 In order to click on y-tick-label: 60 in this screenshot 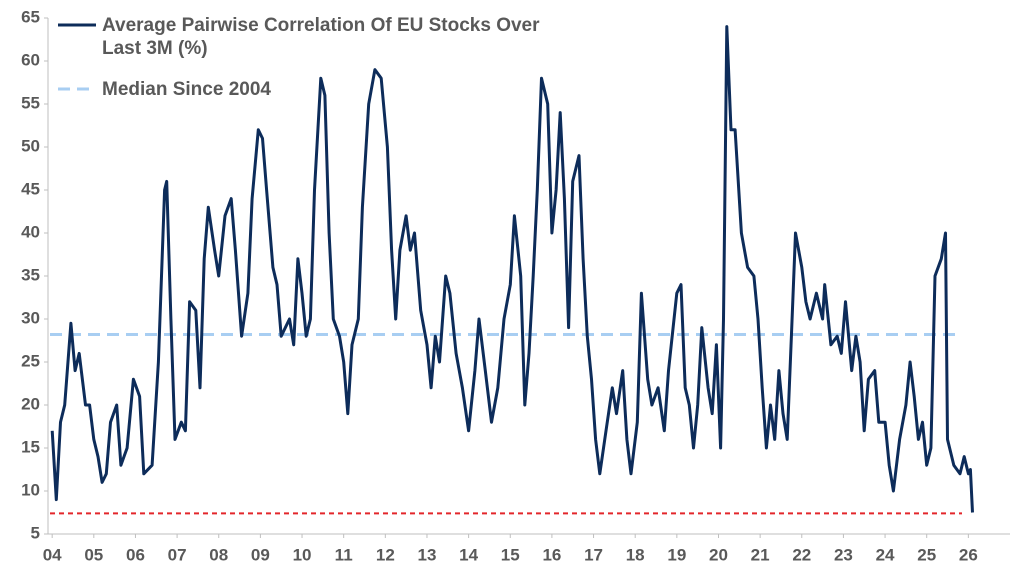, I will do `click(30, 59)`.